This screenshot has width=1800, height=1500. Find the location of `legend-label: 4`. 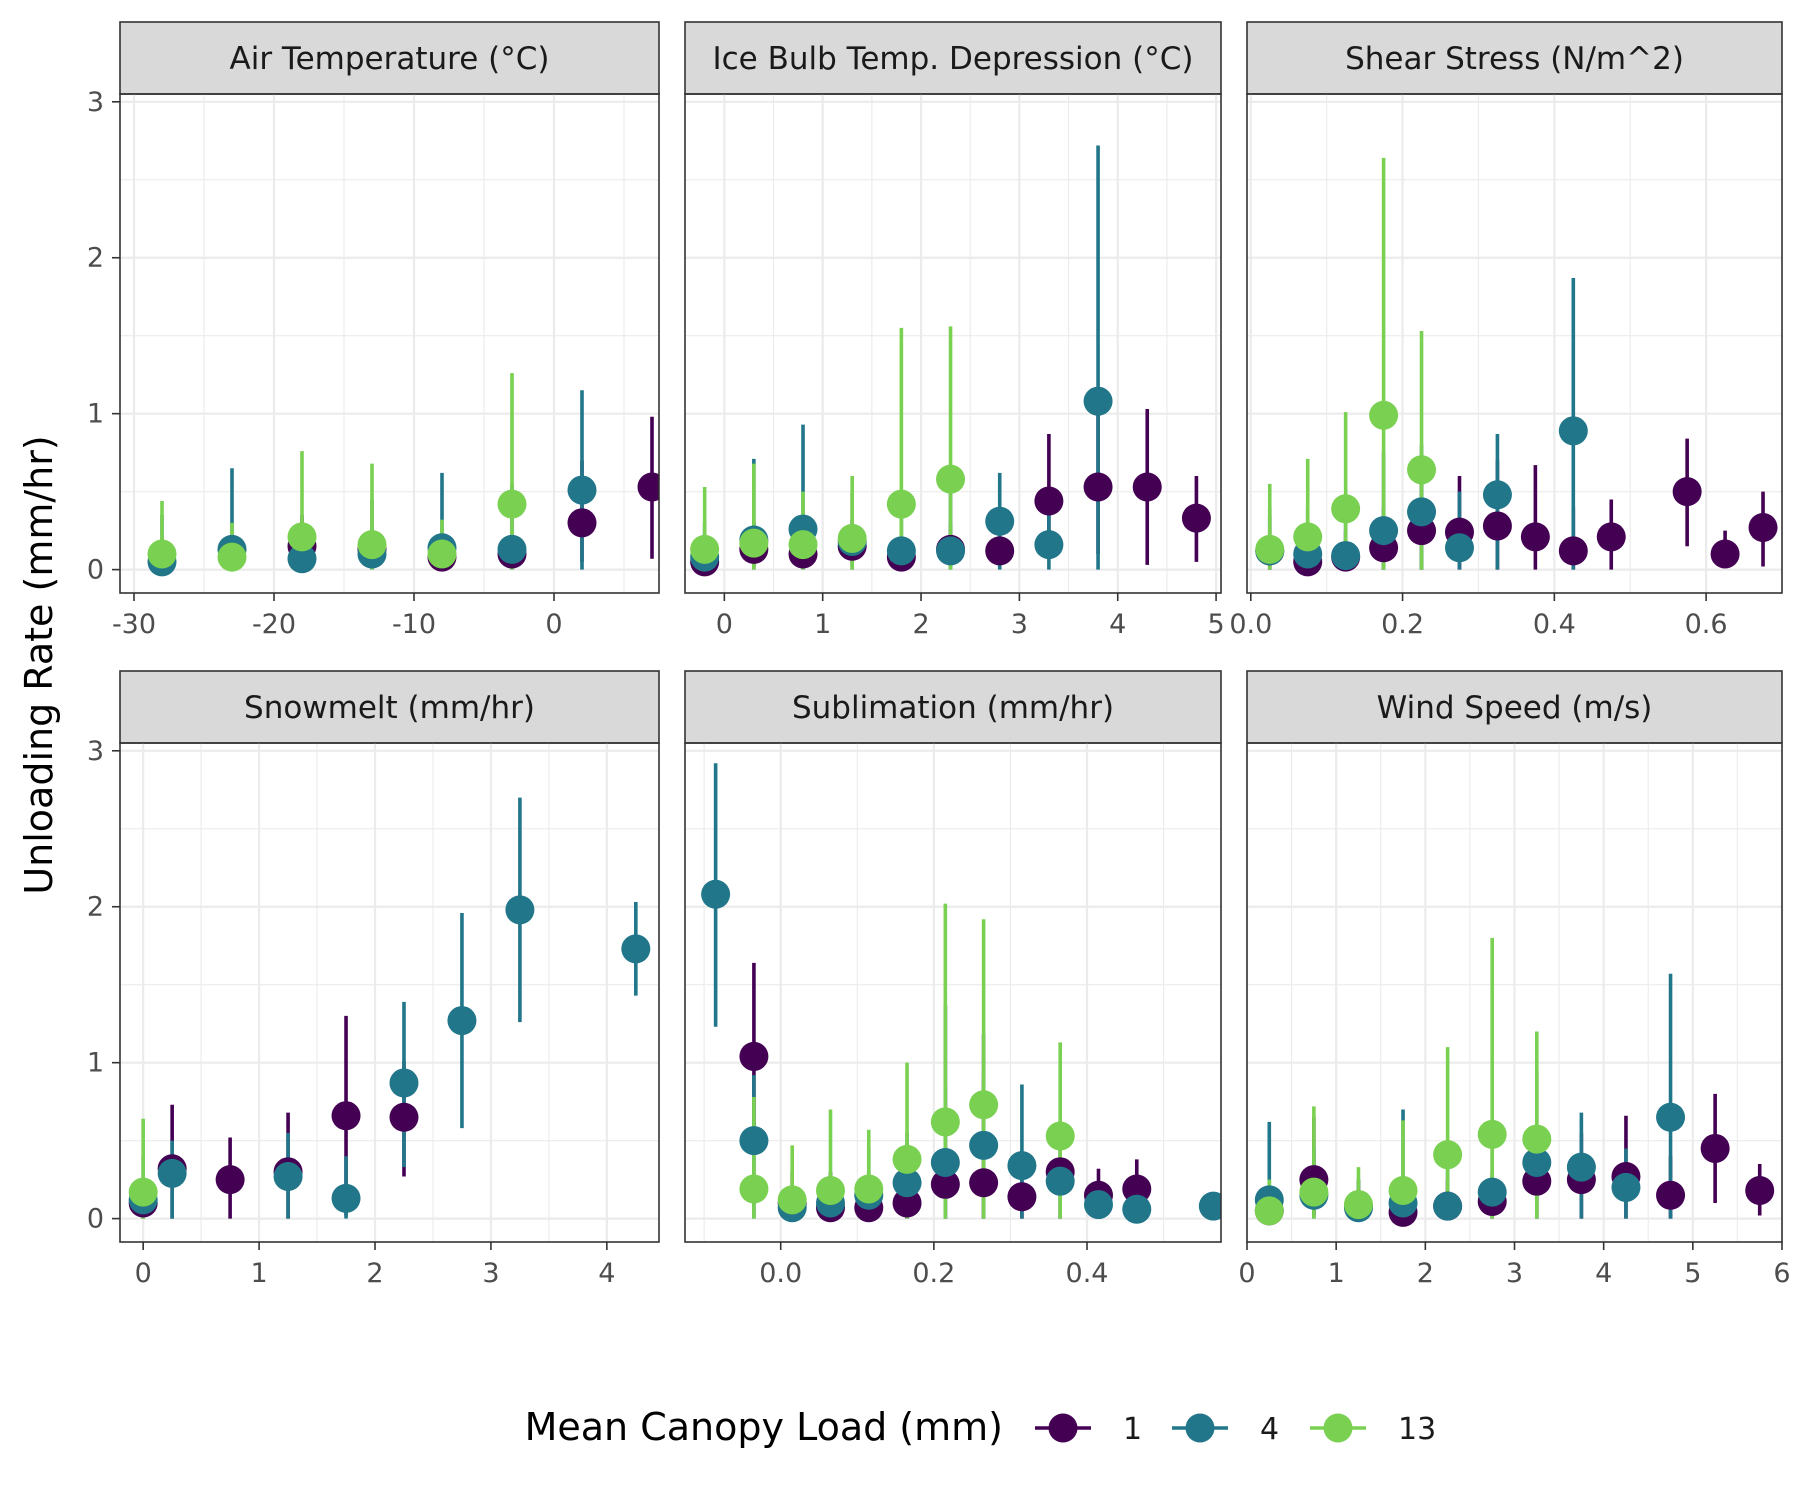

legend-label: 4 is located at coordinates (1269, 1429).